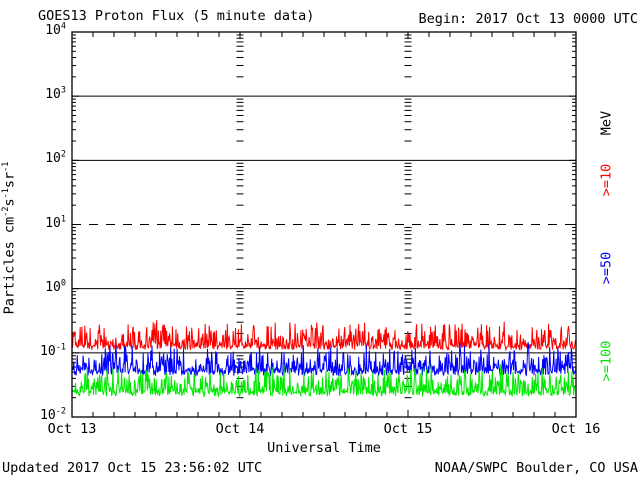 Image resolution: width=640 pixels, height=480 pixels. What do you see at coordinates (55, 158) in the screenshot?
I see `y-tick-label-1e2: 10²` at bounding box center [55, 158].